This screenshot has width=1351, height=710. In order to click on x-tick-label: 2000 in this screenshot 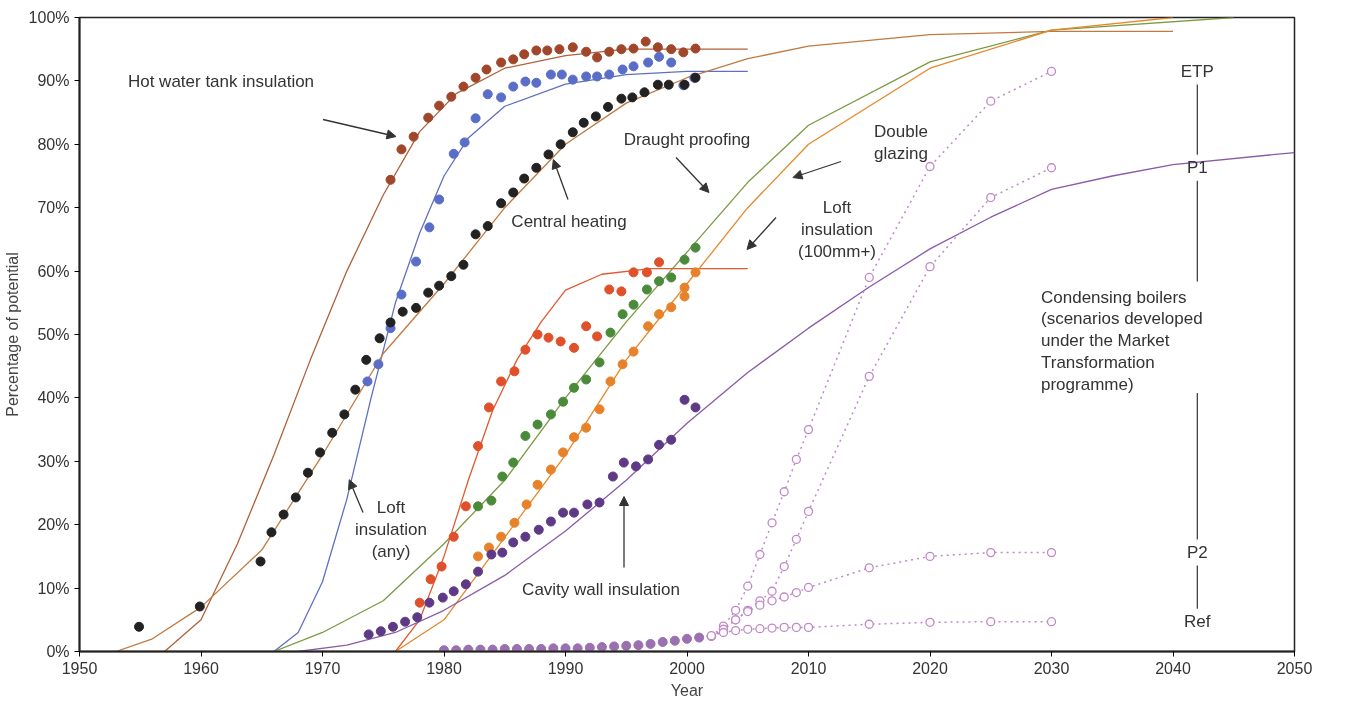, I will do `click(687, 668)`.